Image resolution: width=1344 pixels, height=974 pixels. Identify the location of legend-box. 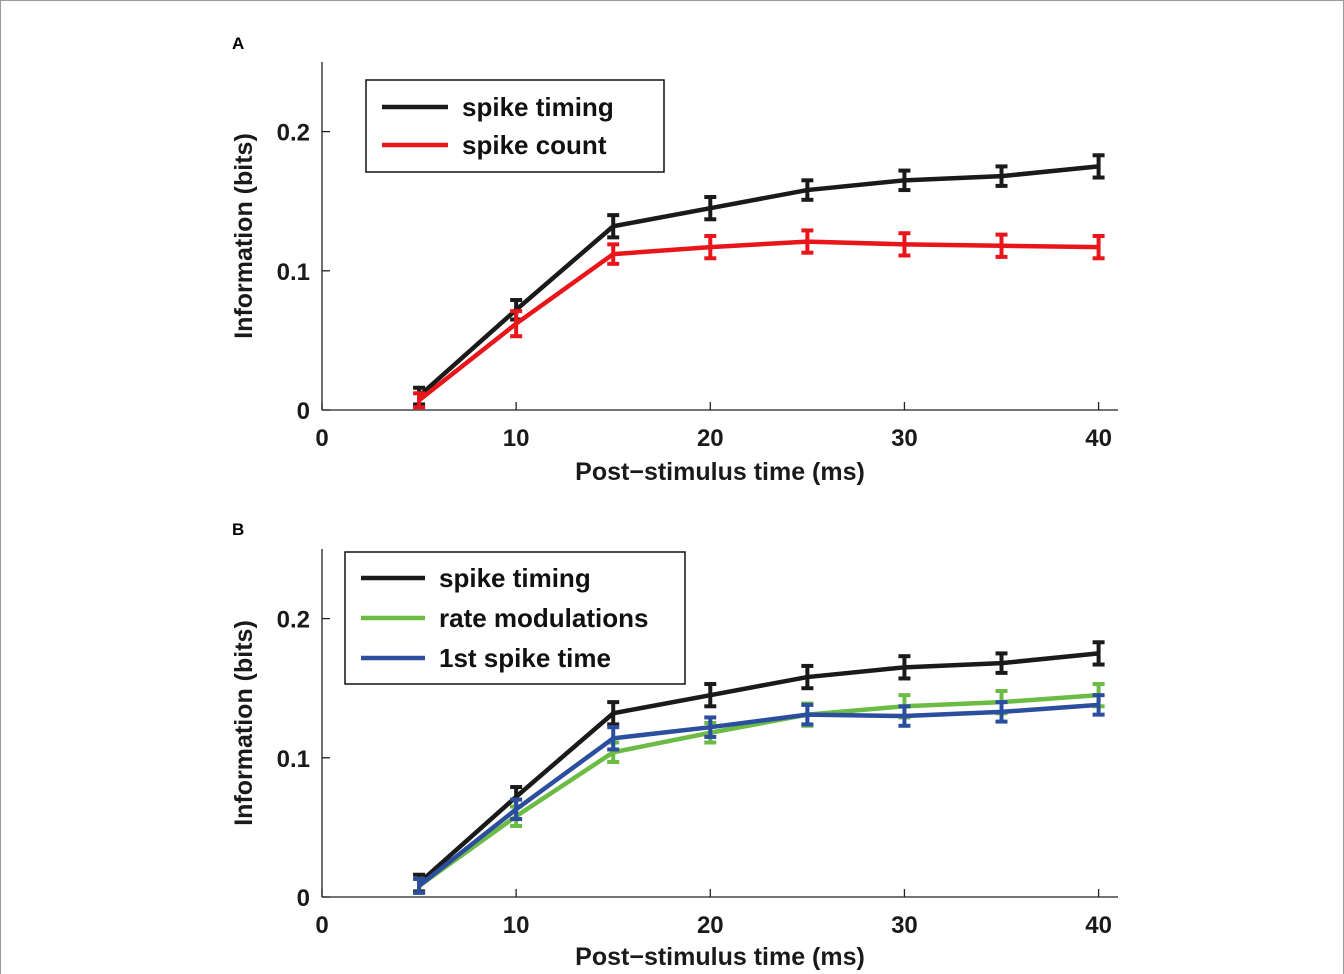
(515, 126).